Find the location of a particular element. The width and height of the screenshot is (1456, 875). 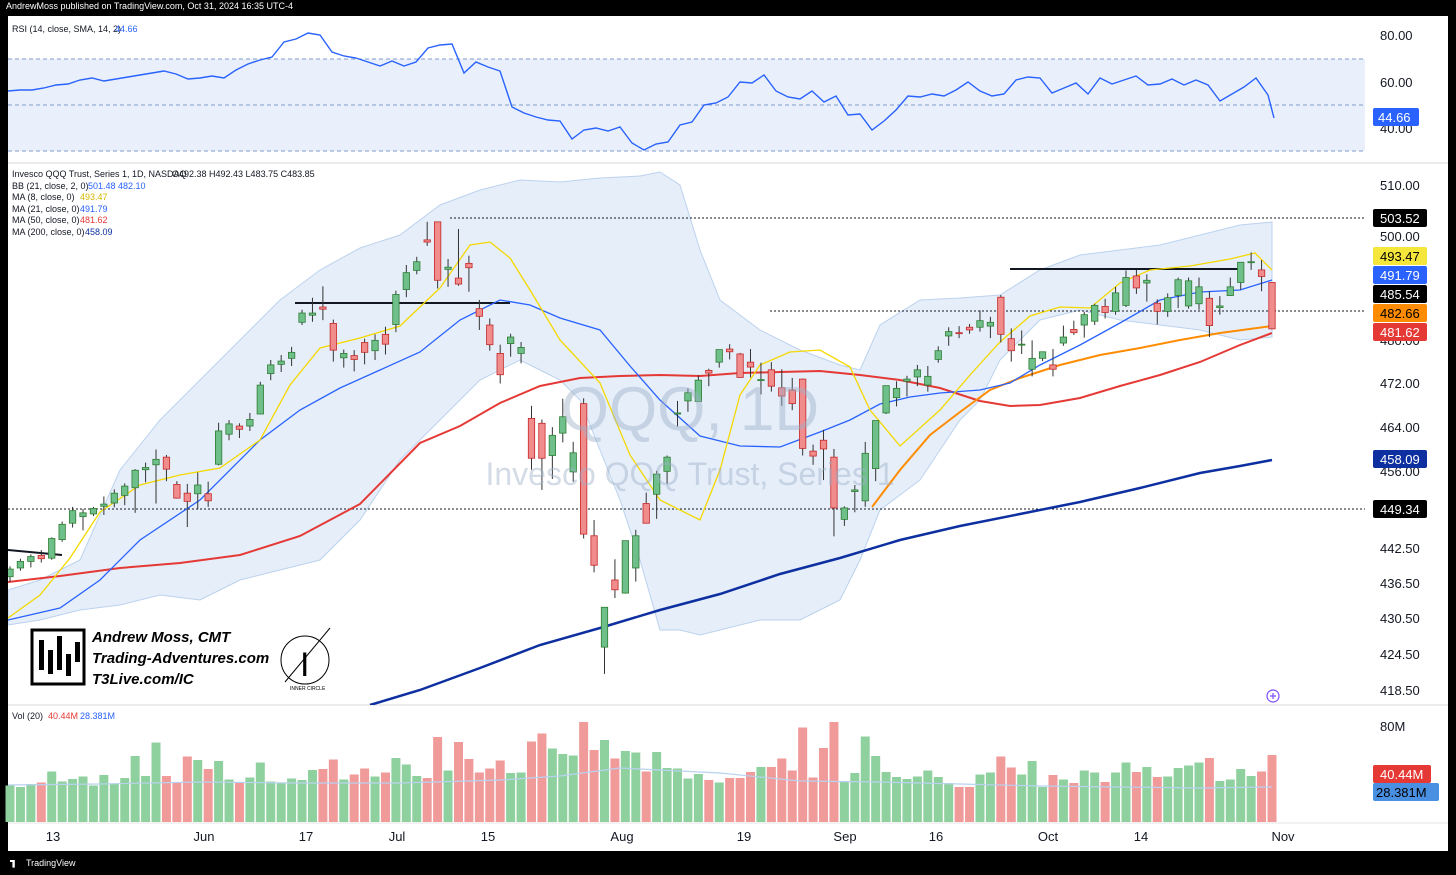

badge-485: 485.54 is located at coordinates (1400, 294).